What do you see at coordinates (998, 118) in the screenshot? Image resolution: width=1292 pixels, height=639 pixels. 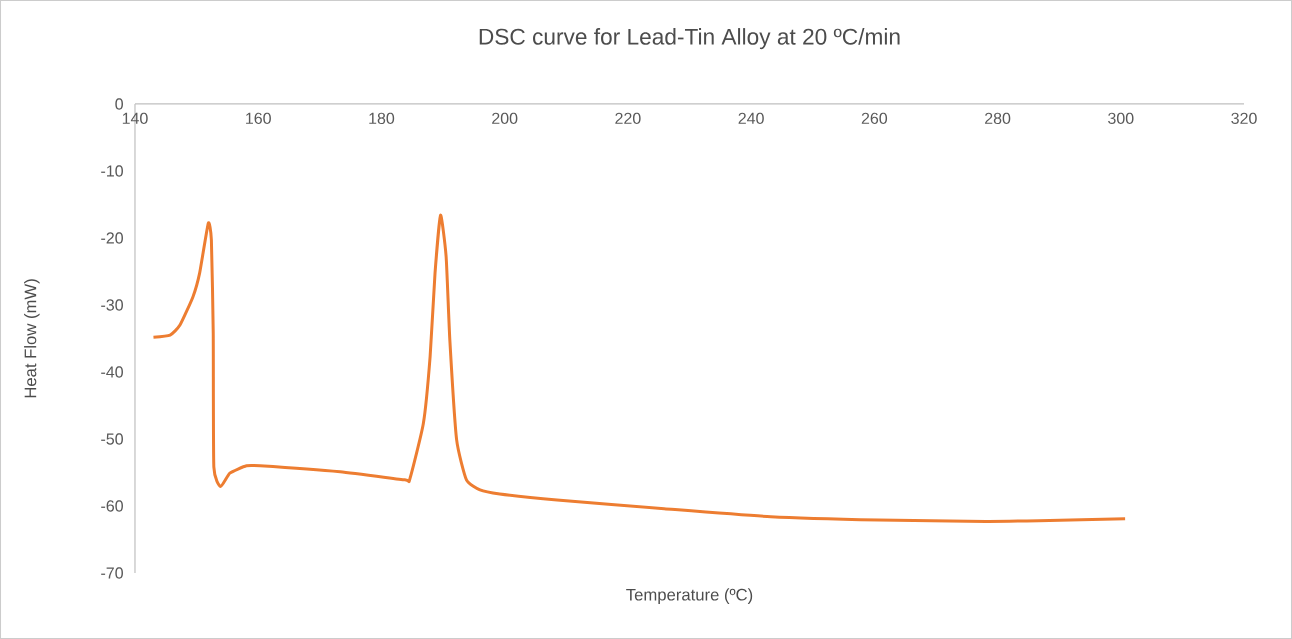 I see `x-tick-label: 280` at bounding box center [998, 118].